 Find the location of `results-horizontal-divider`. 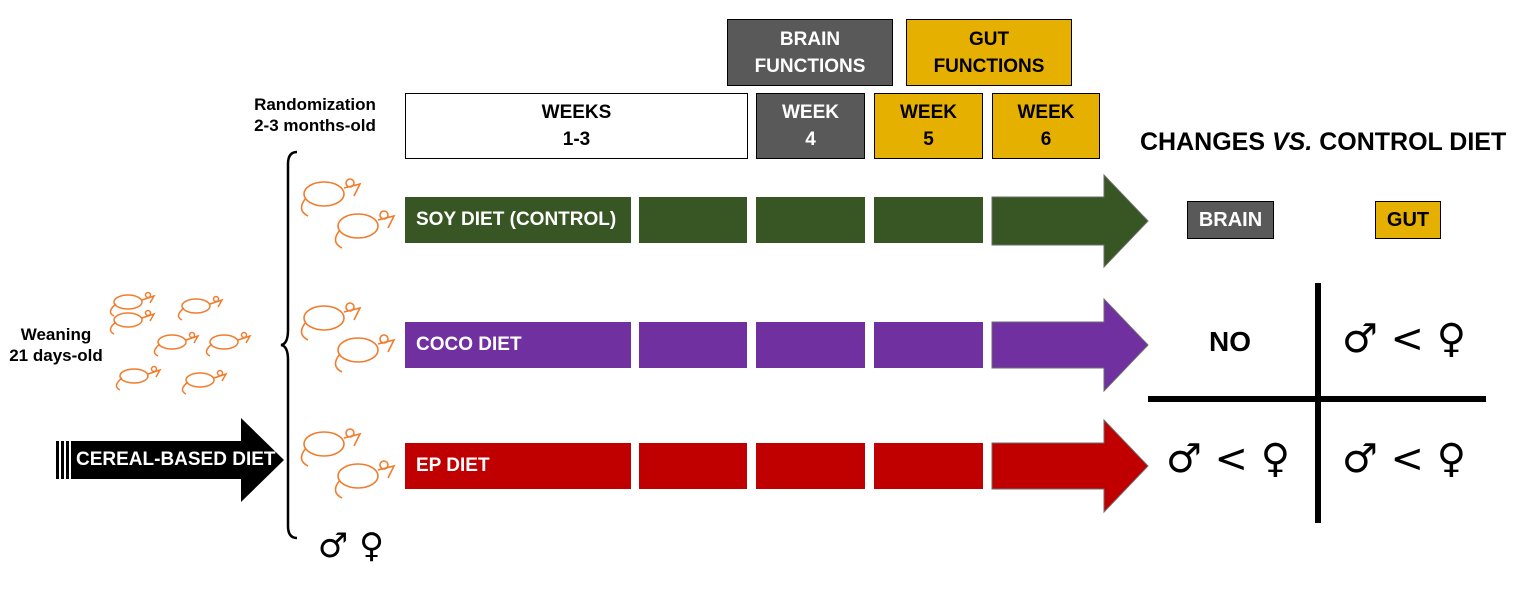

results-horizontal-divider is located at coordinates (1317, 399).